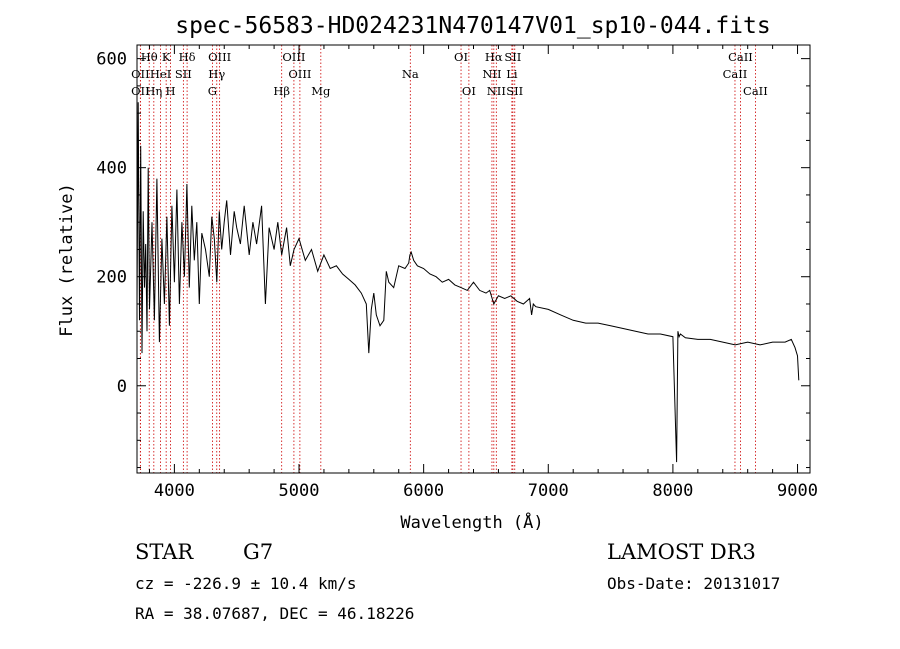 This screenshot has width=900, height=649. Describe the element at coordinates (67, 260) in the screenshot. I see `y-axis-label: Flux (relative)` at that location.